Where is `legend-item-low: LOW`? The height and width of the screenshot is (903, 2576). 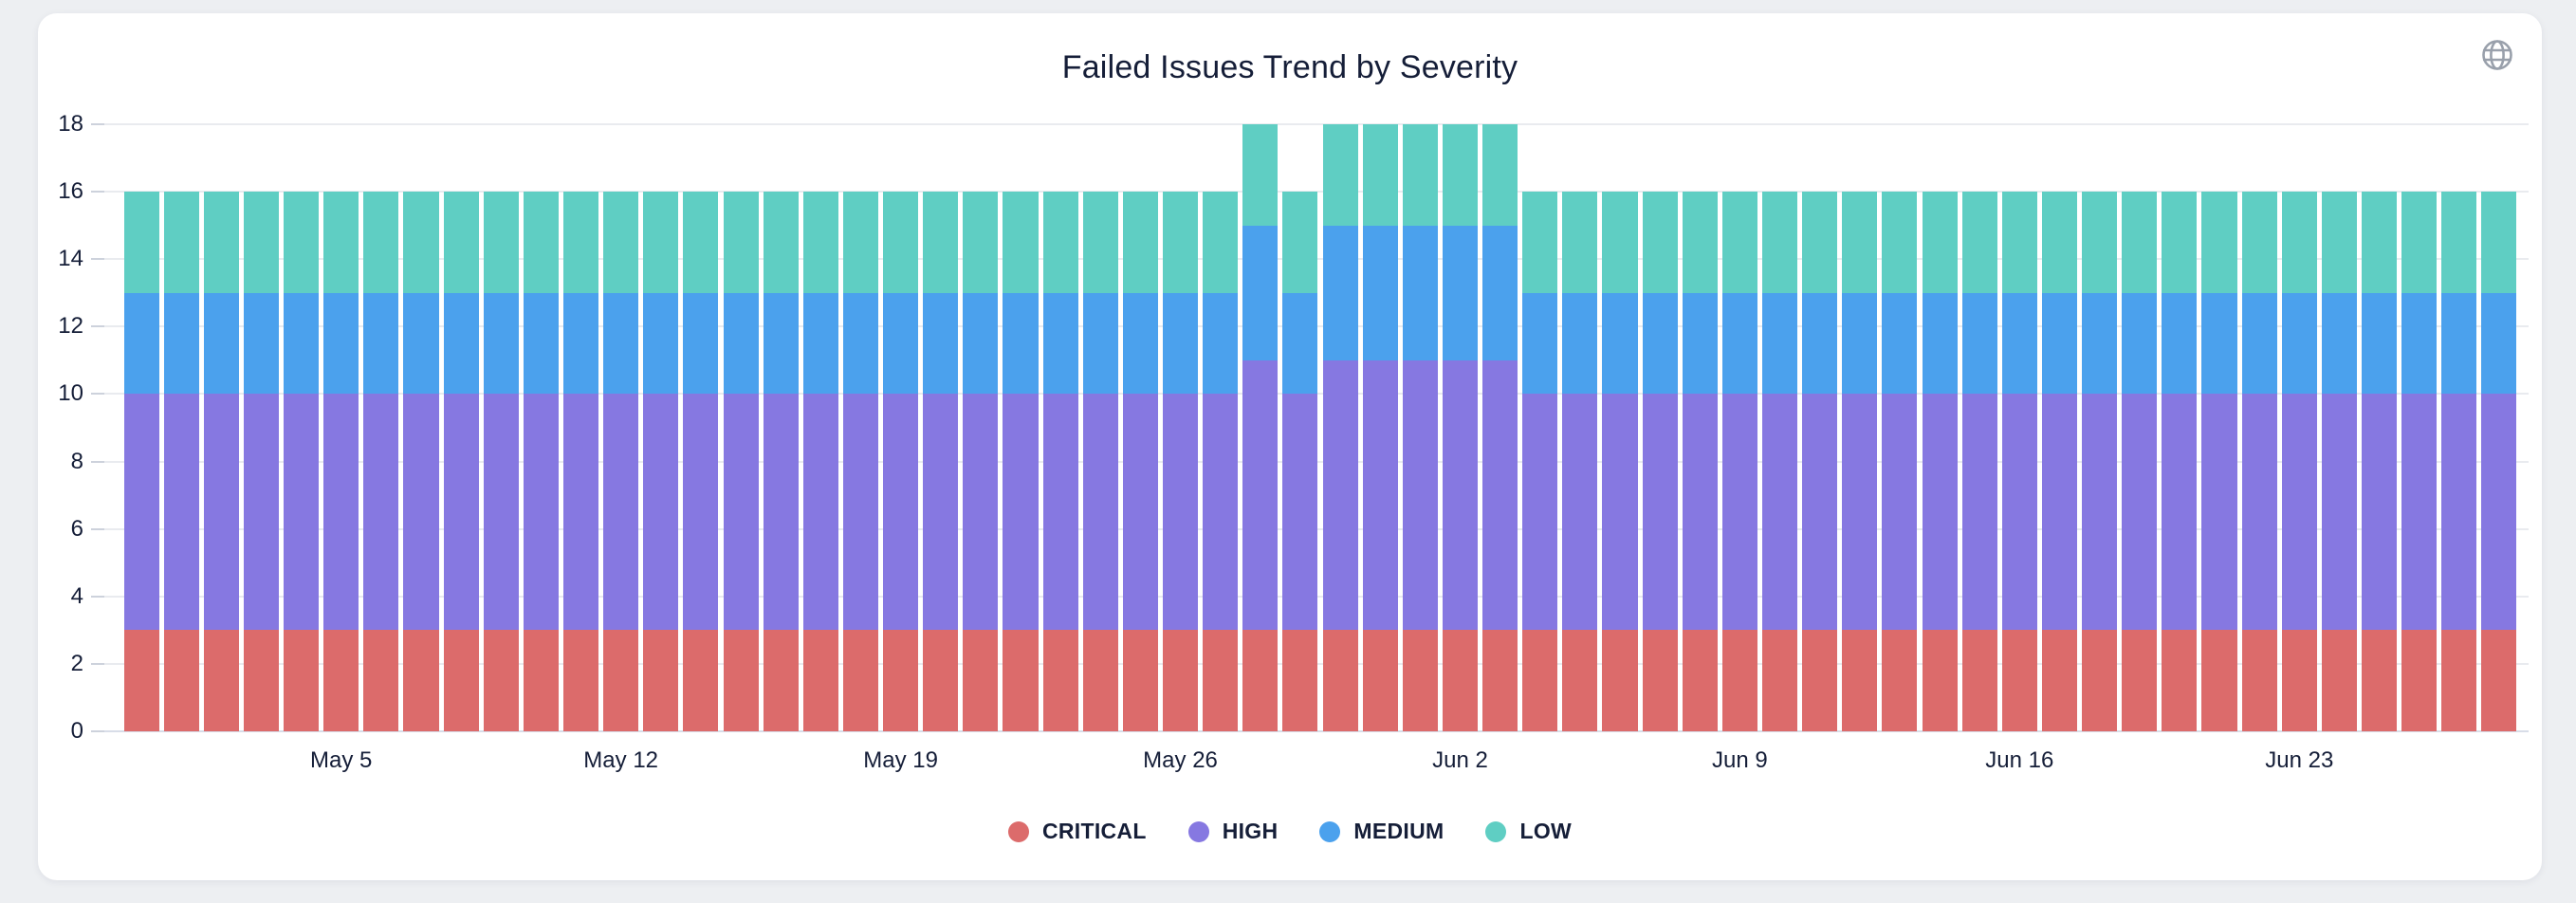
legend-item-low: LOW is located at coordinates (1528, 831).